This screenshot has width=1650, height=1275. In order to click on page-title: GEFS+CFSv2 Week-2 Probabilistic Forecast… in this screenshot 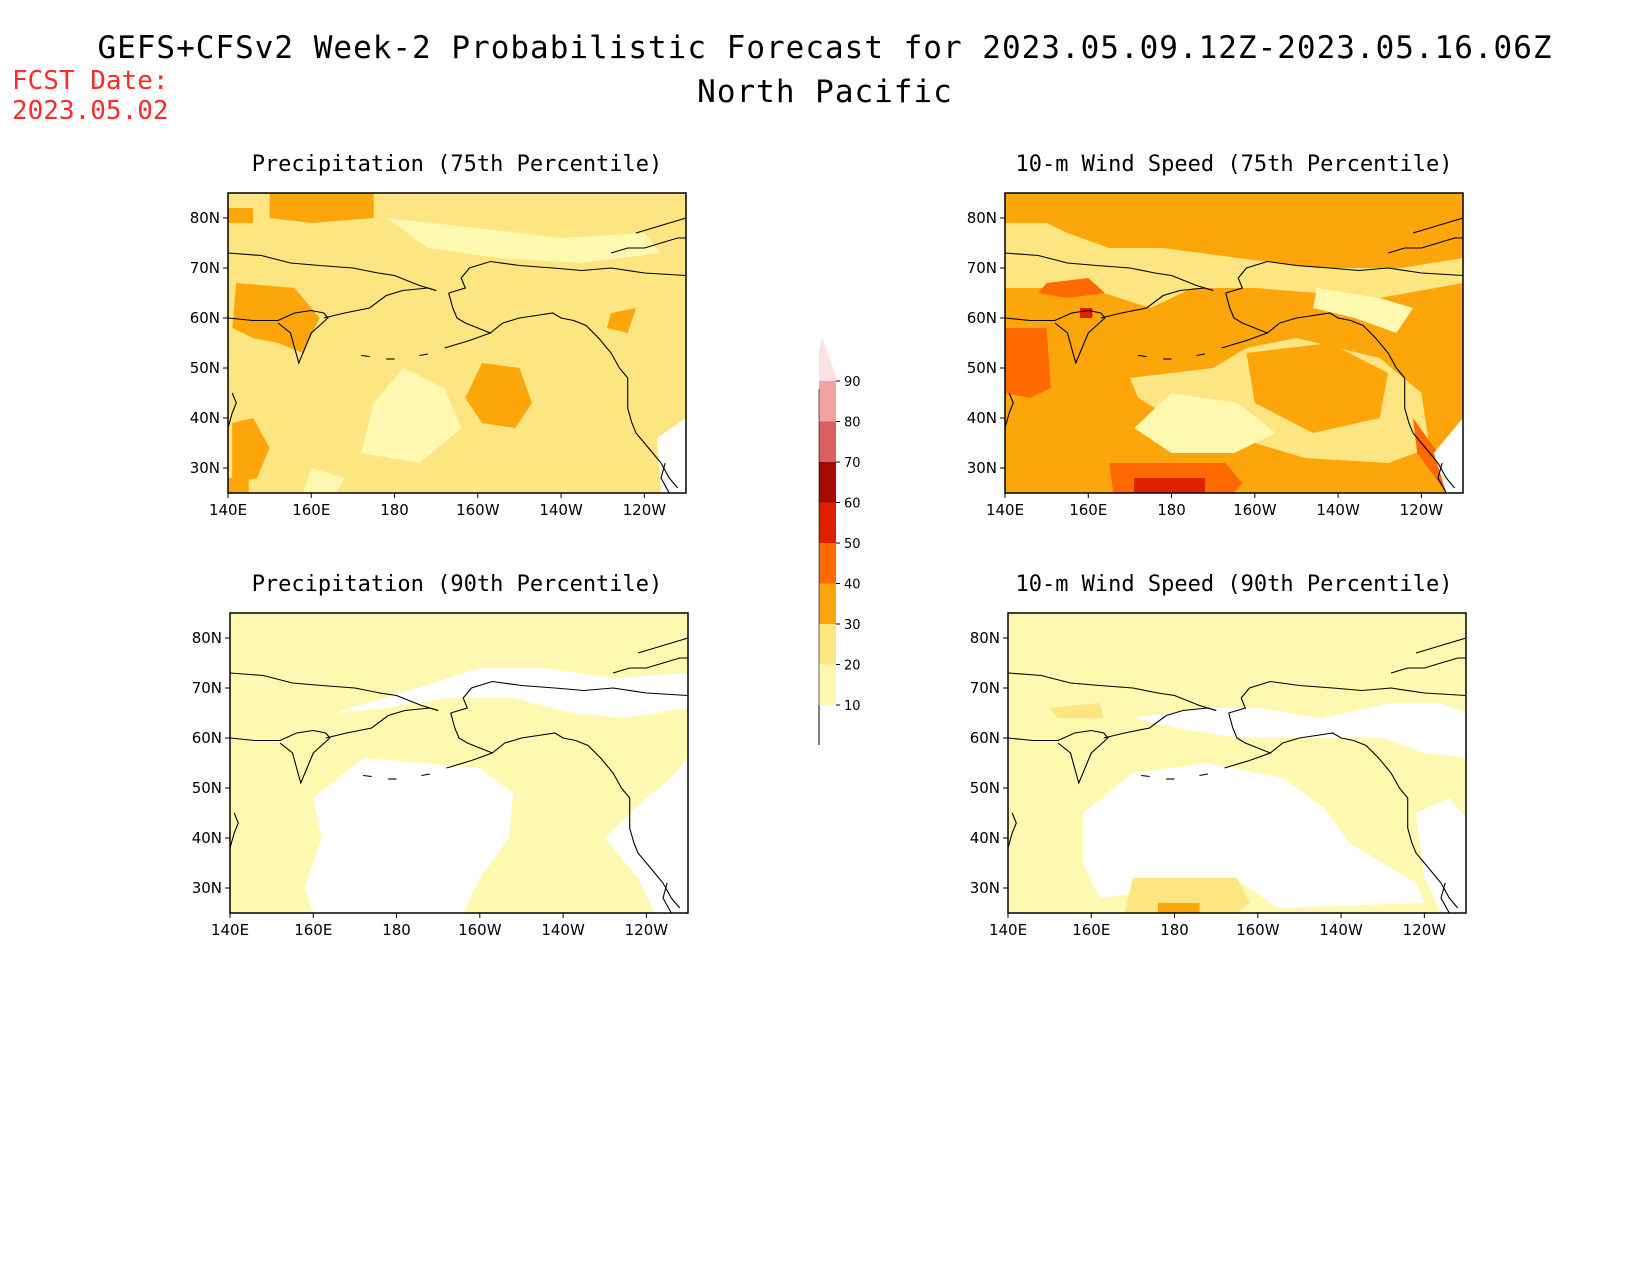, I will do `click(825, 48)`.